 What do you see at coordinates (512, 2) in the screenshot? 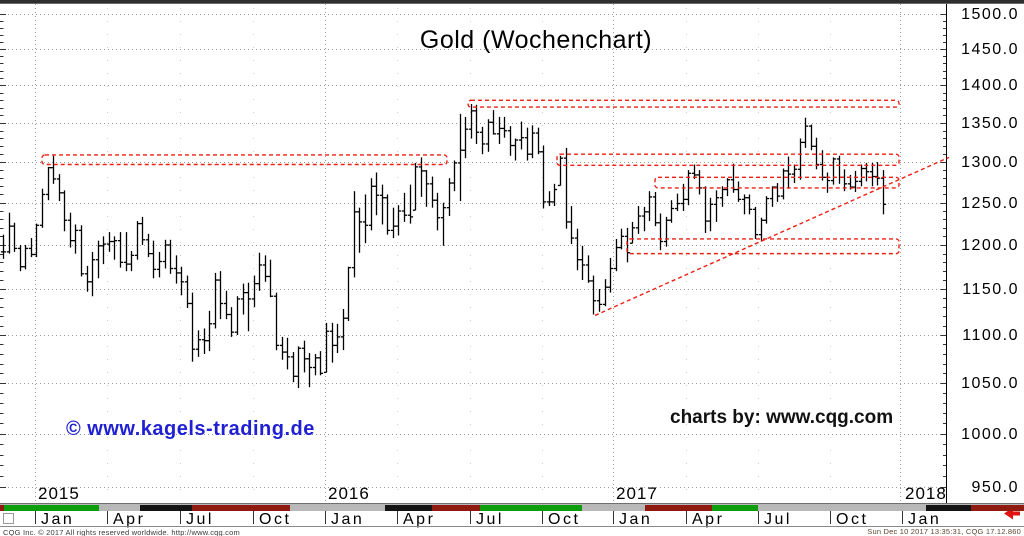
I see `window-top-bar` at bounding box center [512, 2].